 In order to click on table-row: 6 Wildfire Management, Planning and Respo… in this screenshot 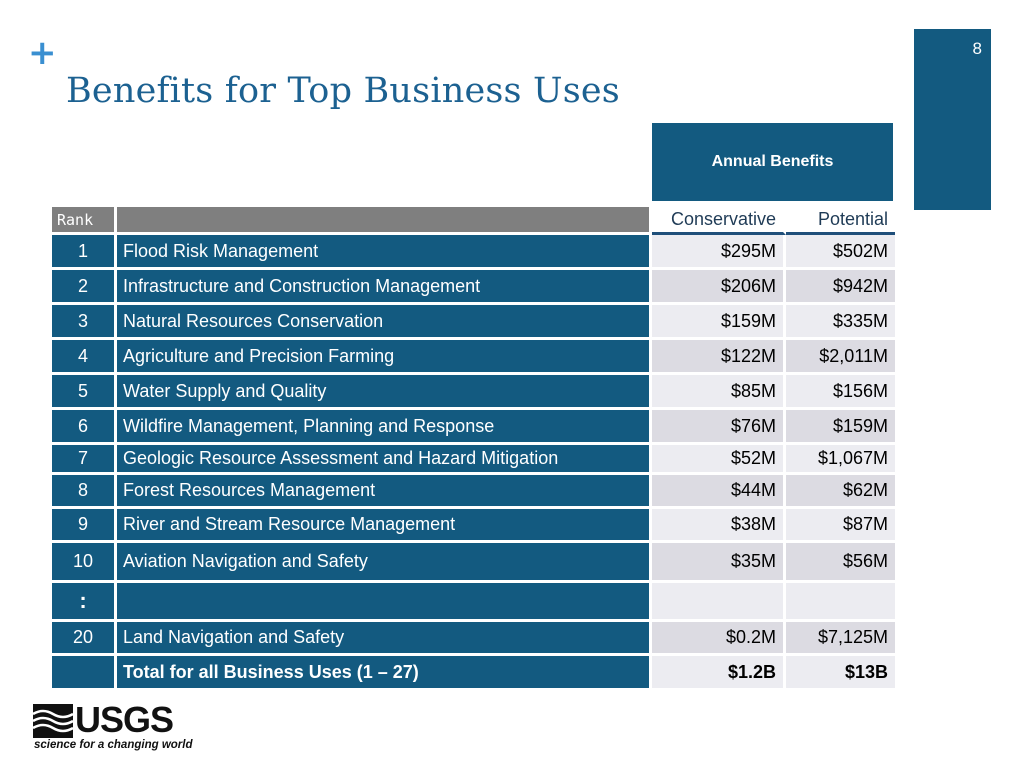, I will do `click(473, 427)`.